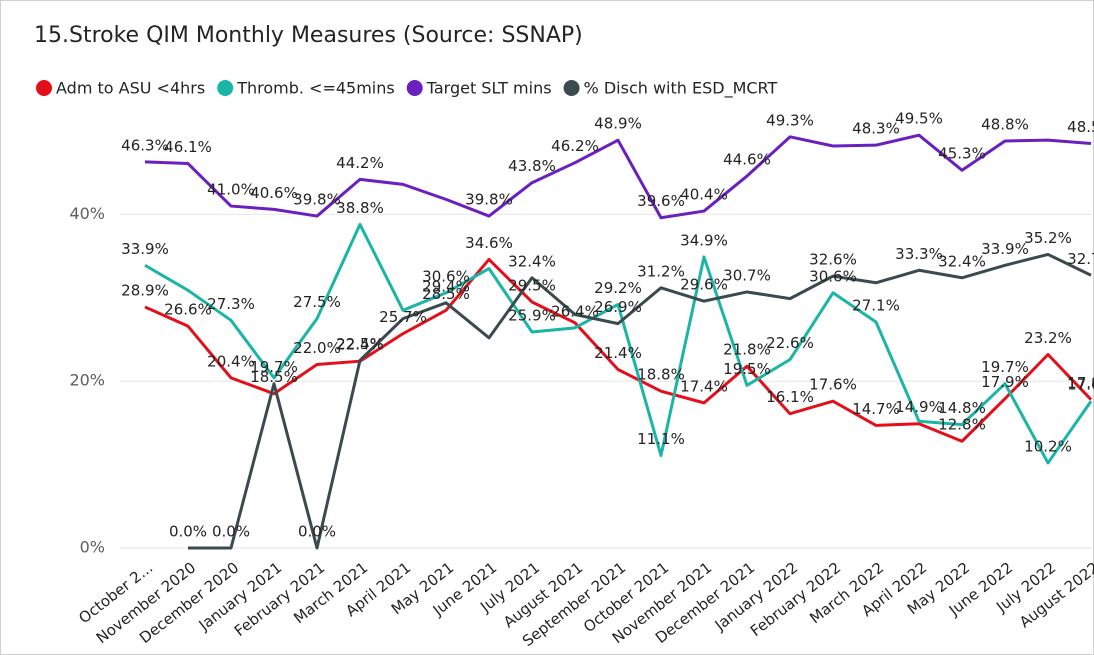 The height and width of the screenshot is (655, 1094). Describe the element at coordinates (231, 190) in the screenshot. I see `data-label: 41.0%` at that location.